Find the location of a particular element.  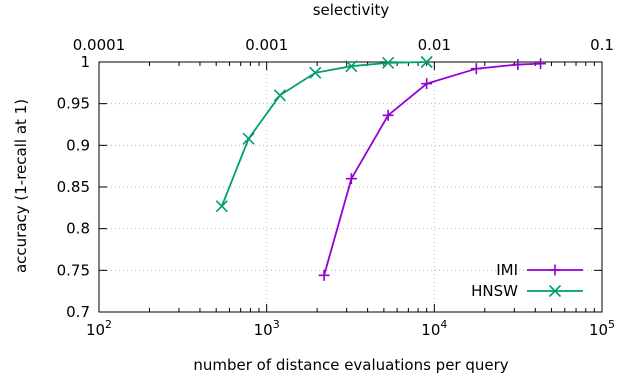

y-axis-title: accuracy (1-recall at 1) is located at coordinates (21, 186).